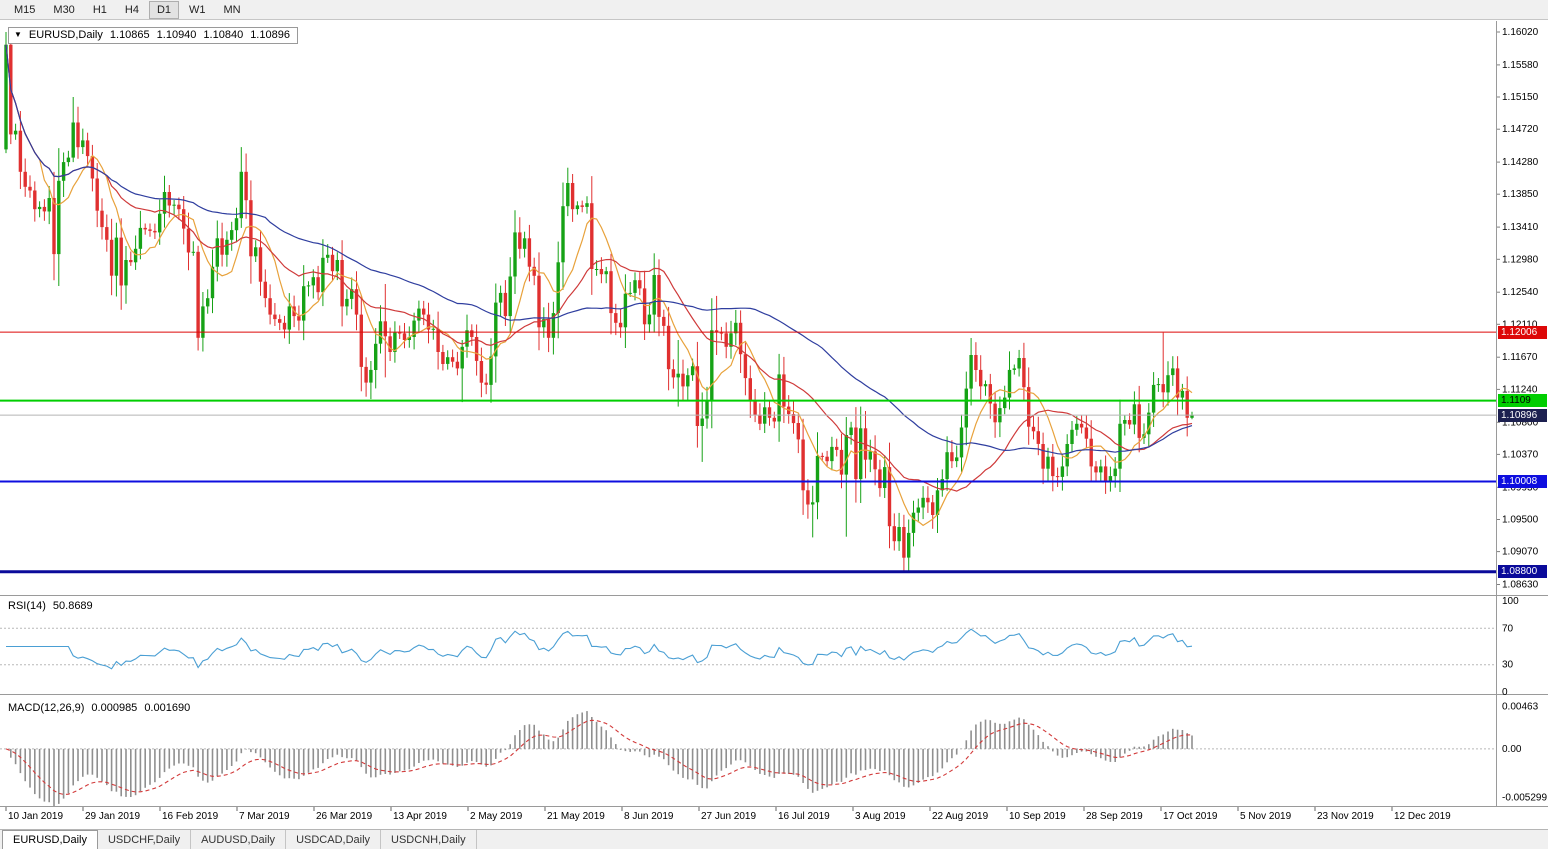  Describe the element at coordinates (1512, 749) in the screenshot. I see `svg-text: 0.00` at that location.